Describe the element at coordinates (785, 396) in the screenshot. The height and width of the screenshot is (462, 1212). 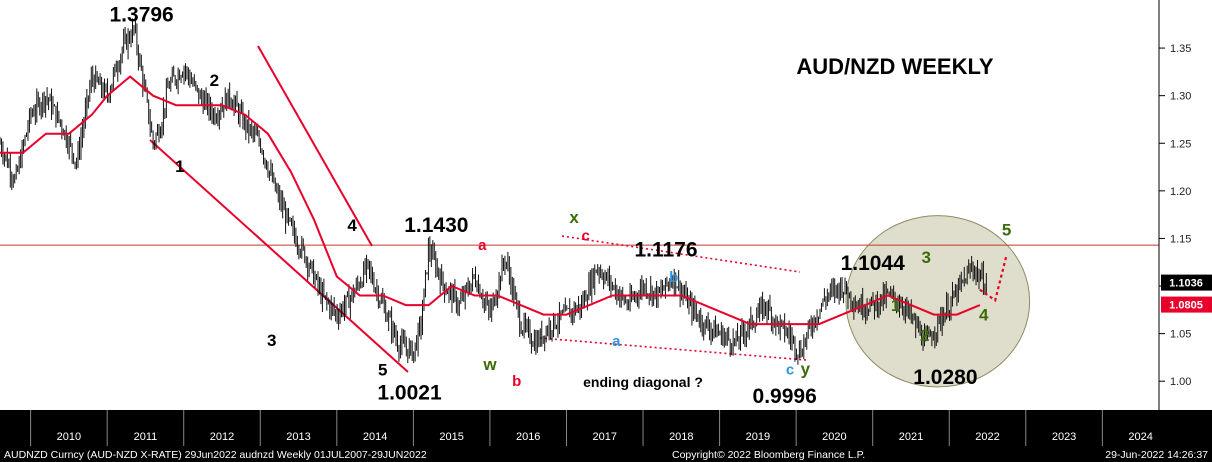
I see `wave-annotation: 0.9996` at that location.